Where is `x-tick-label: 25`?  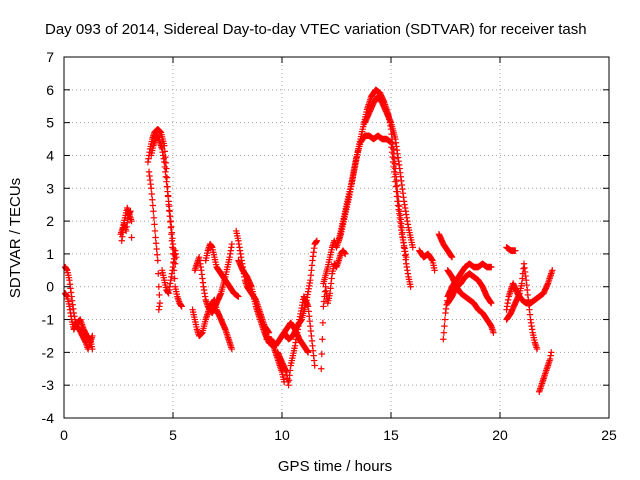 x-tick-label: 25 is located at coordinates (609, 435).